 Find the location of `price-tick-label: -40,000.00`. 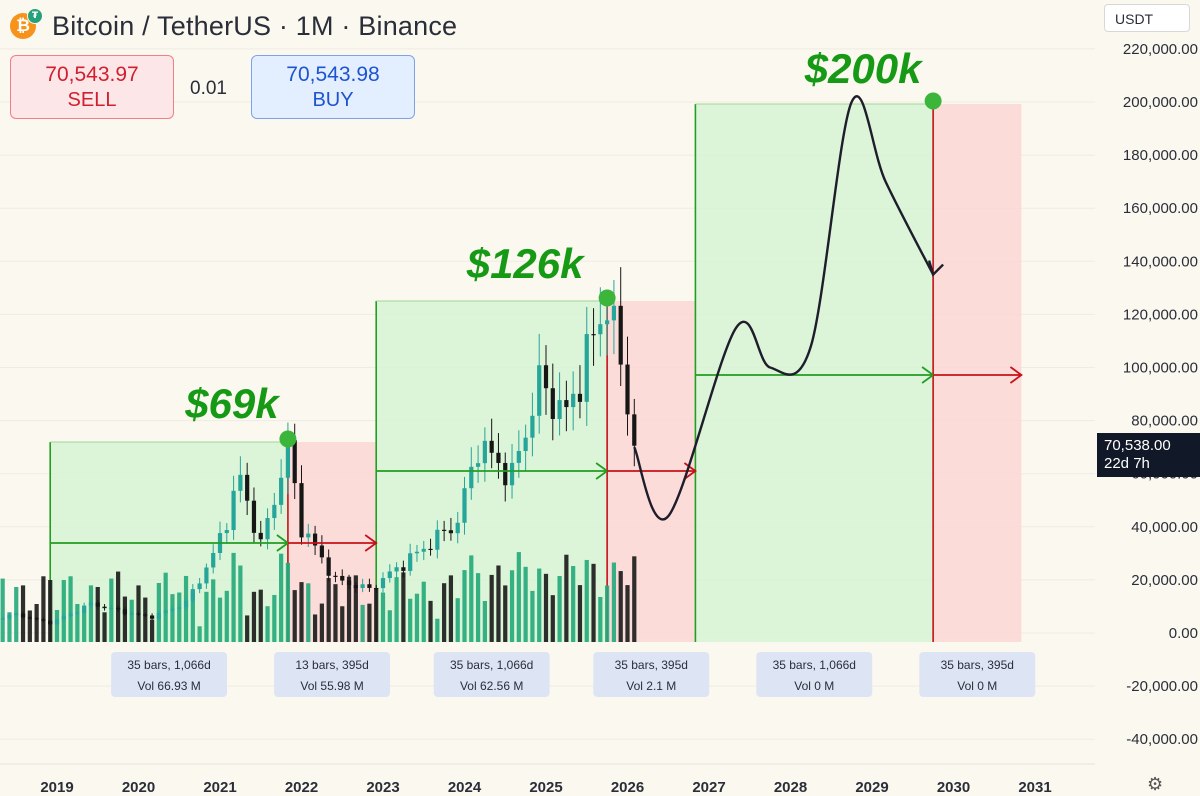

price-tick-label: -40,000.00 is located at coordinates (1162, 739).